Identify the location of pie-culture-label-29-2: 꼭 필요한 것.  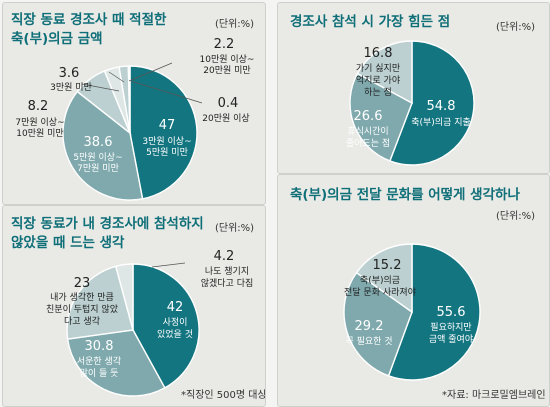
(368, 341).